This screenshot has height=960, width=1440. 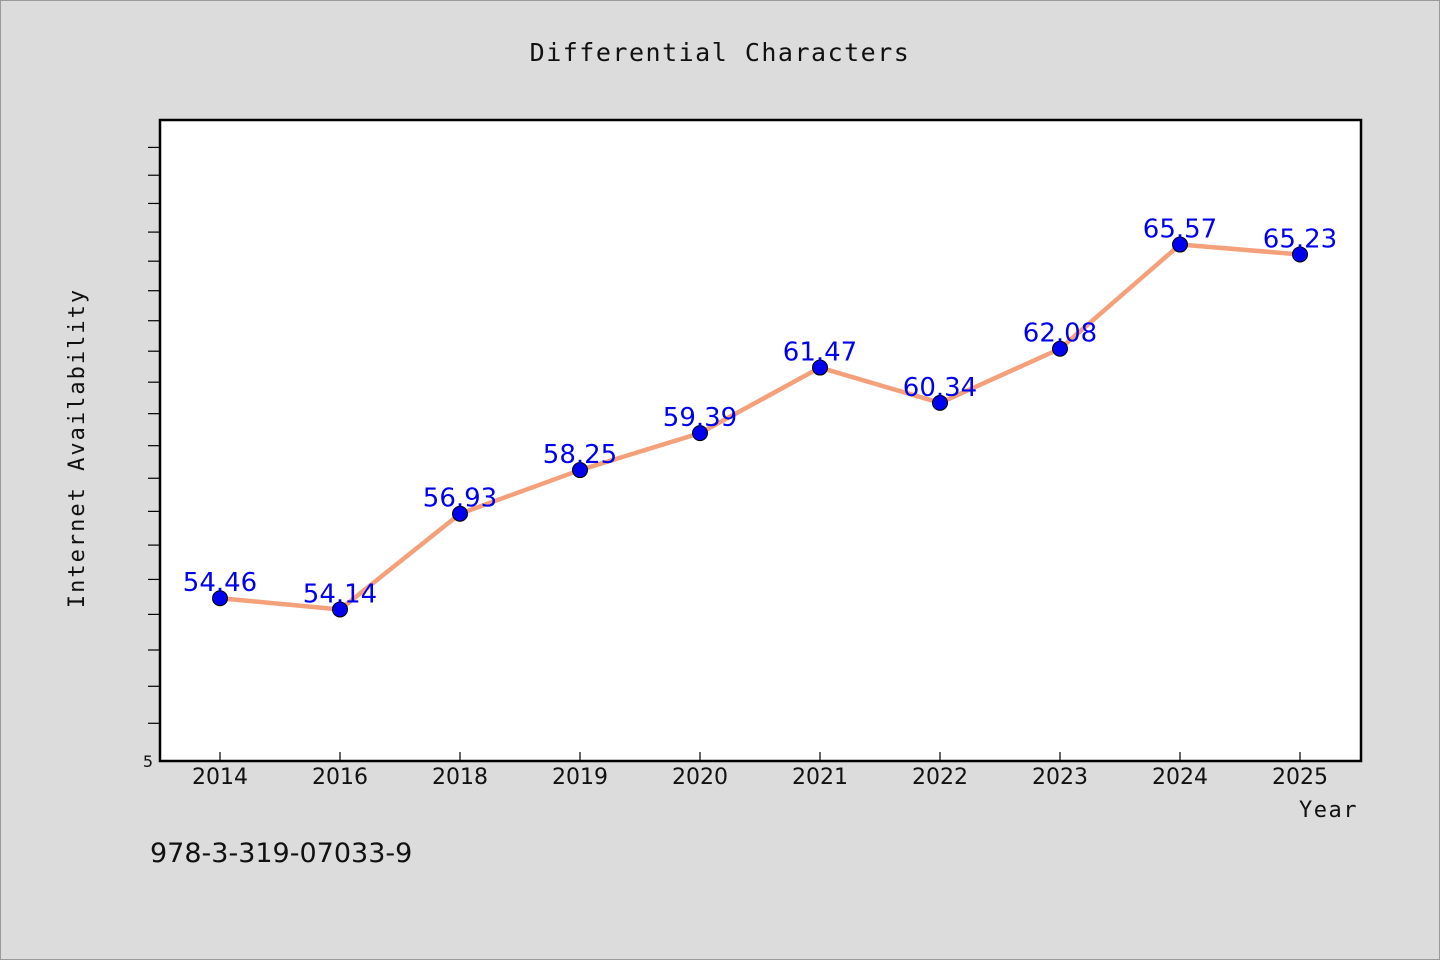 I want to click on chart-title: Differential Characters, so click(x=720, y=52).